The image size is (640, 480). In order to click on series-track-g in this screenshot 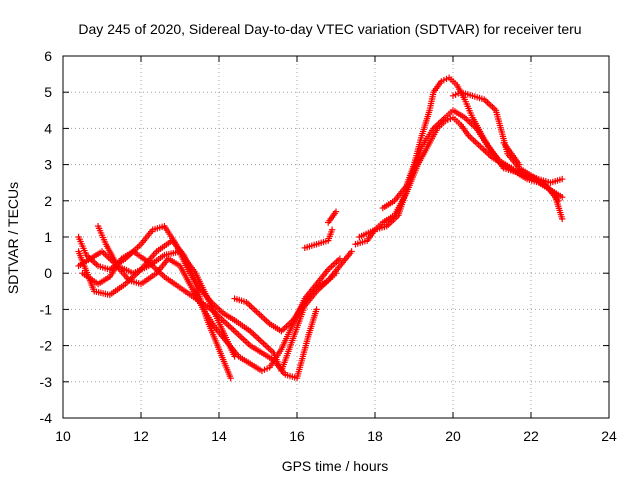, I will do `click(318, 239)`.